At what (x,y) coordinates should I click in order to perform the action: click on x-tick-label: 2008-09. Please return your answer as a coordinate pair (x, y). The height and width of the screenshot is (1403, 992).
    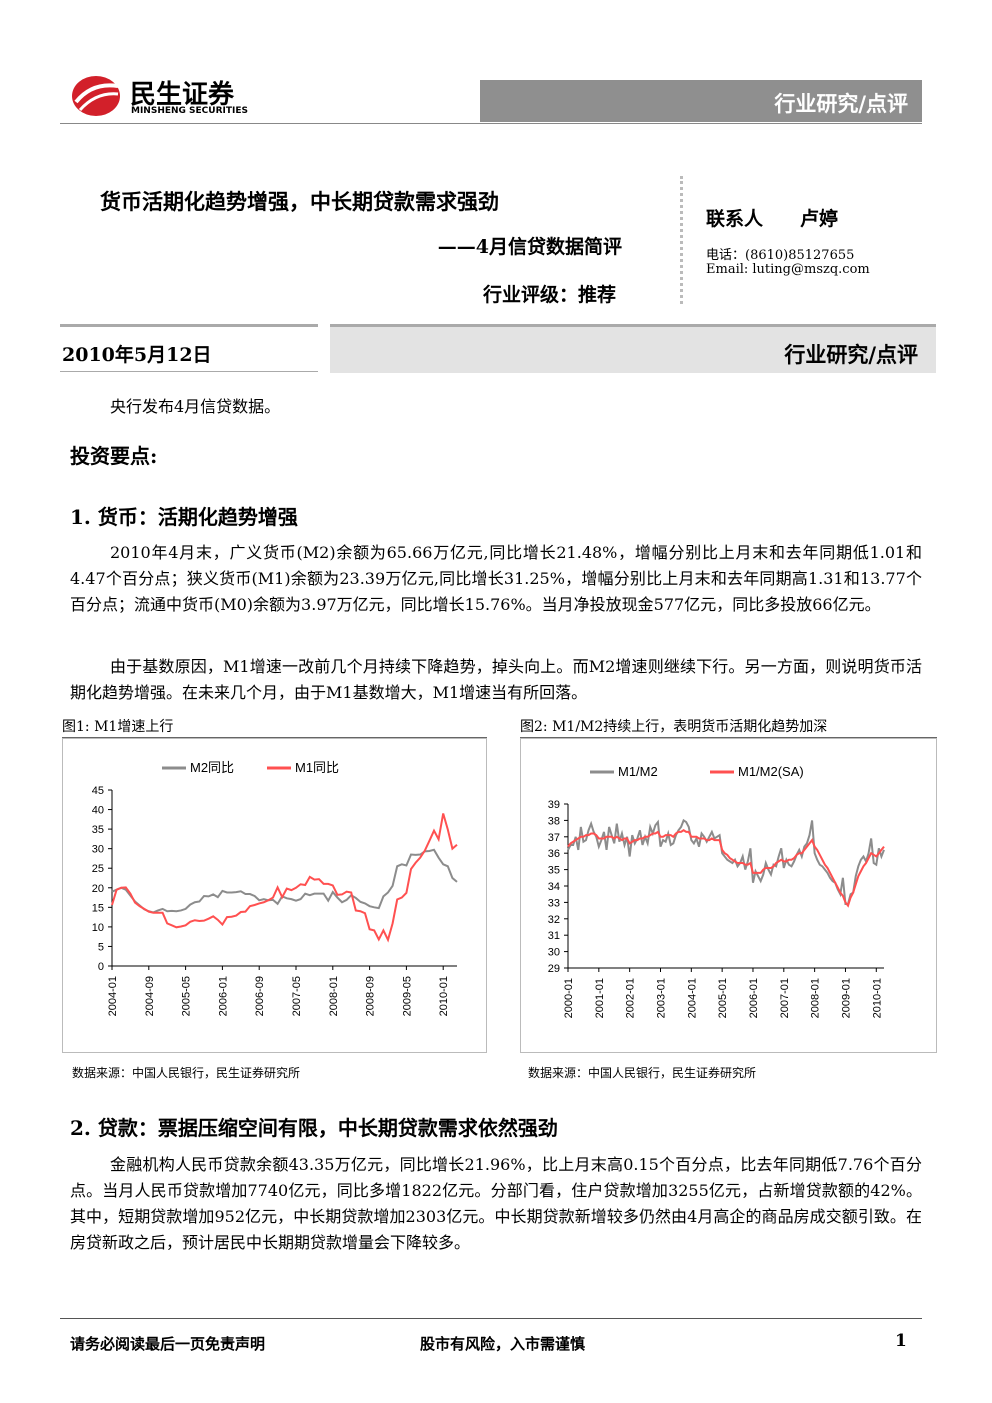
    Looking at the image, I should click on (371, 996).